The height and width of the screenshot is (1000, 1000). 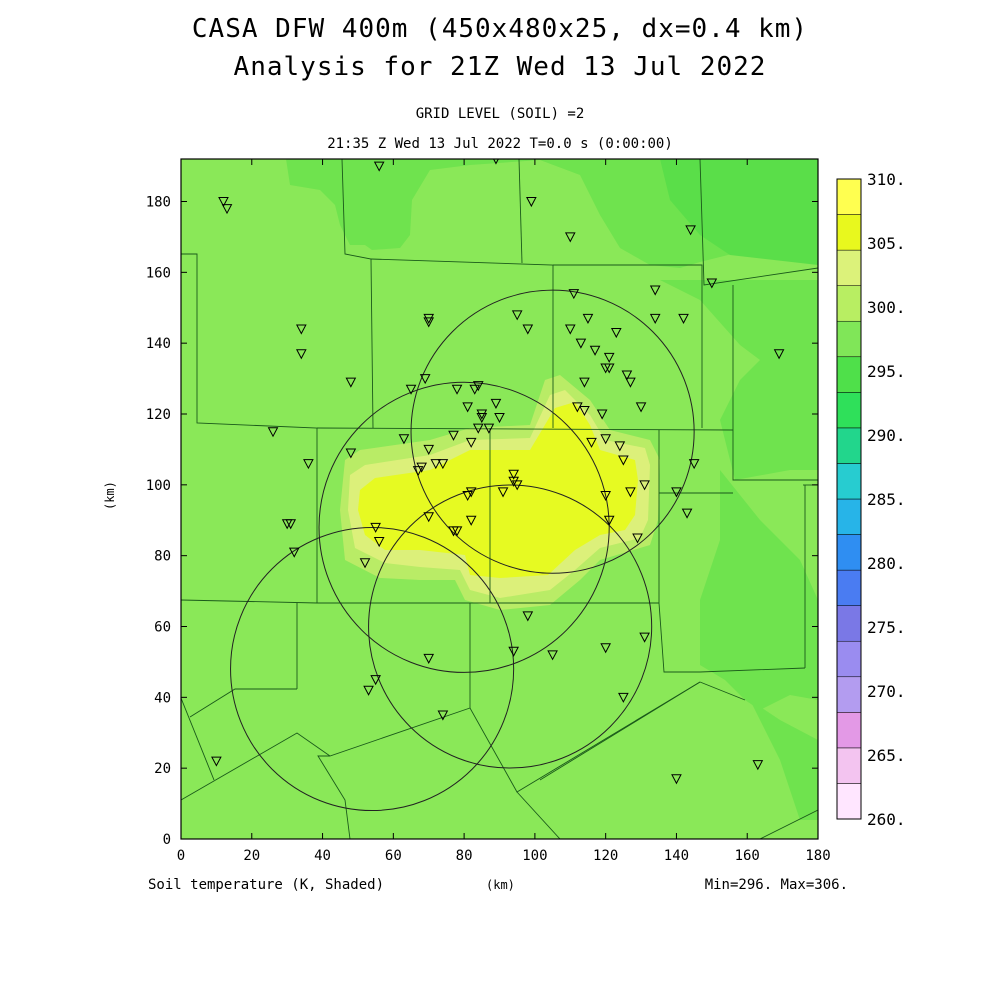 I want to click on y-tick-label: 140, so click(x=158, y=344).